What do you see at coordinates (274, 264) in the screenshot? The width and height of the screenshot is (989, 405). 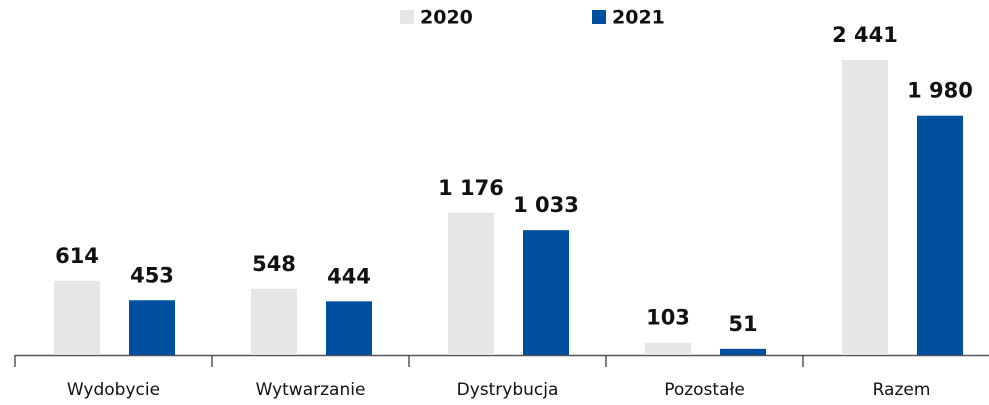 I see `value-label: 548` at bounding box center [274, 264].